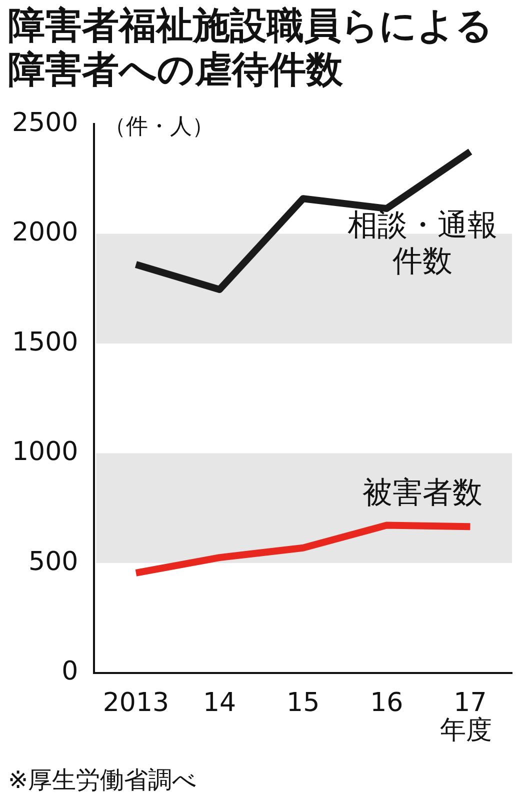 The image size is (526, 800). What do you see at coordinates (303, 703) in the screenshot?
I see `x-tick-label: 15` at bounding box center [303, 703].